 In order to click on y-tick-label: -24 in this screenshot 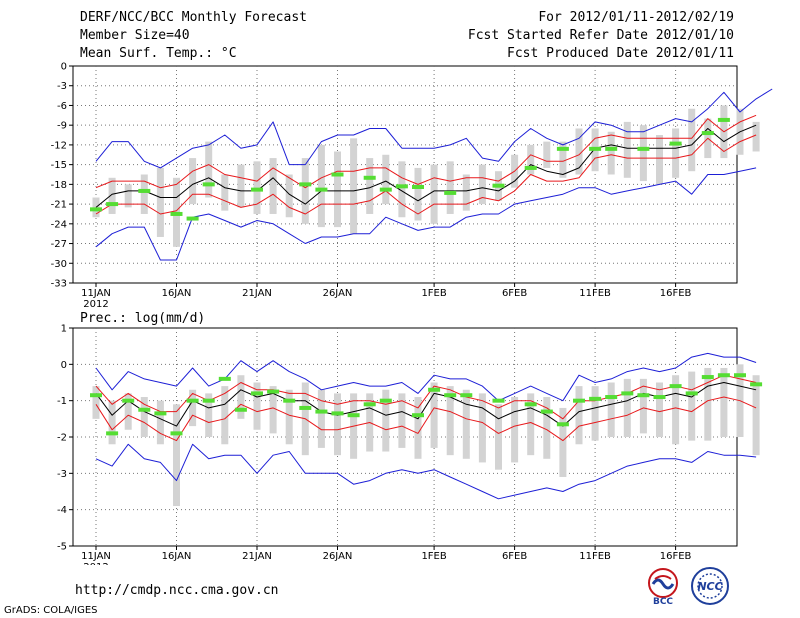, I will do `click(59, 224)`.